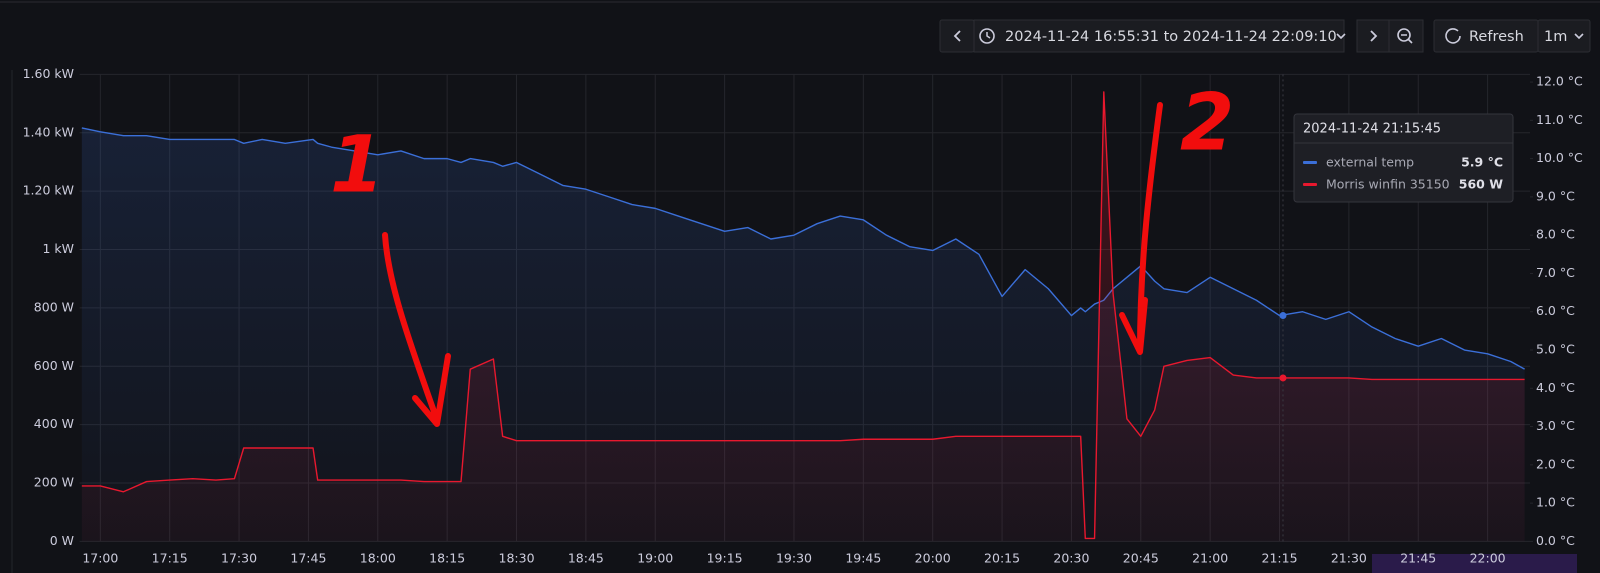 The image size is (1600, 573). Describe the element at coordinates (1555, 540) in the screenshot. I see `y2-tick-label: 0.0 °C` at that location.